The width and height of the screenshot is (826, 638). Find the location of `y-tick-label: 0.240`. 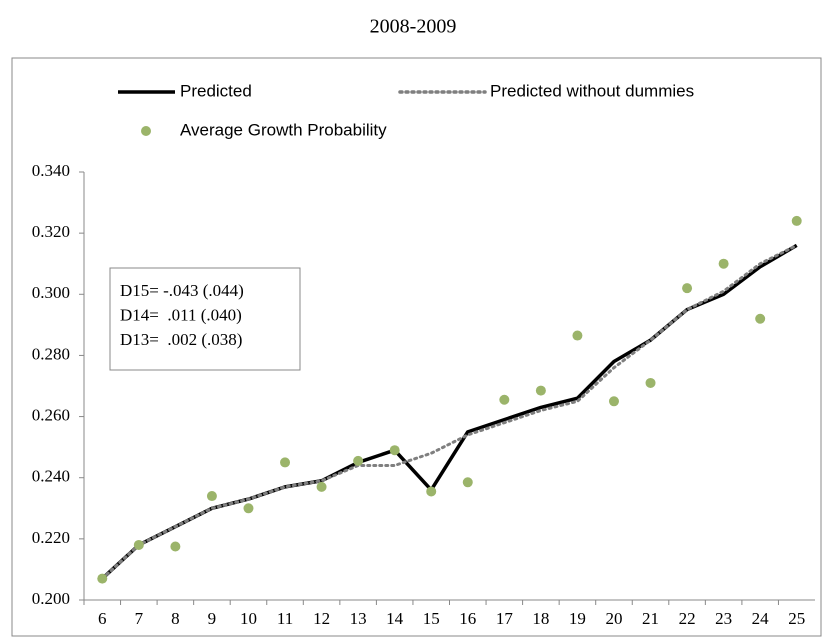

y-tick-label: 0.240 is located at coordinates (51, 476).